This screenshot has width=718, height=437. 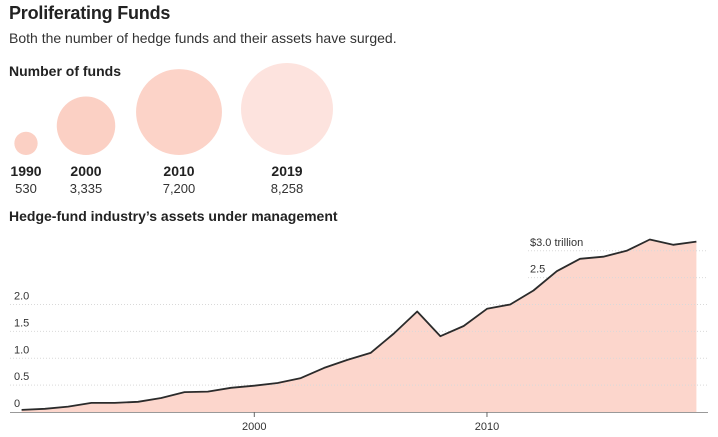 I want to click on y-tick-label: $3.0 trillion, so click(x=556, y=243).